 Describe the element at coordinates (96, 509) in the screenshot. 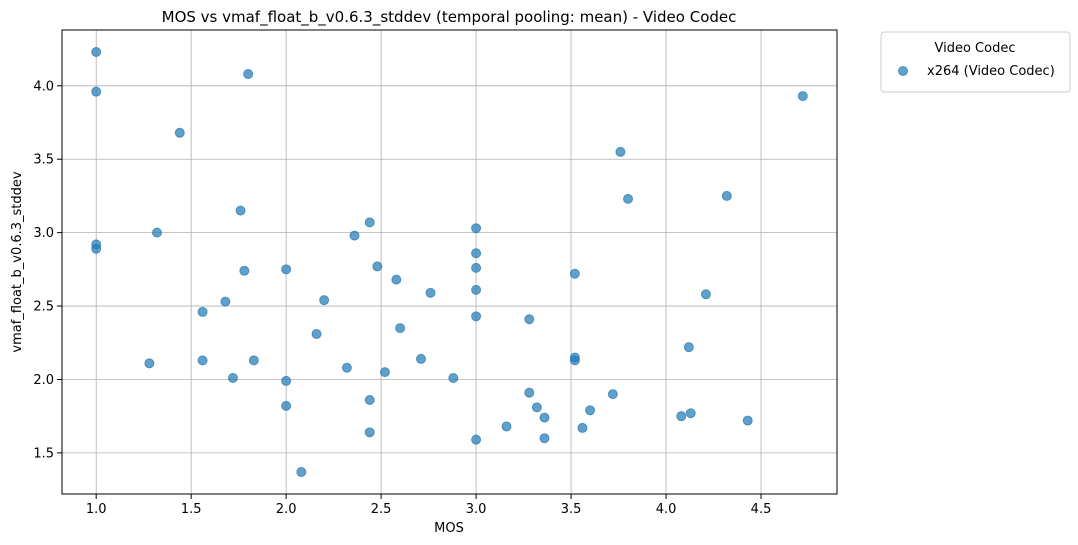

I see `x-tick-label: 1.0` at that location.